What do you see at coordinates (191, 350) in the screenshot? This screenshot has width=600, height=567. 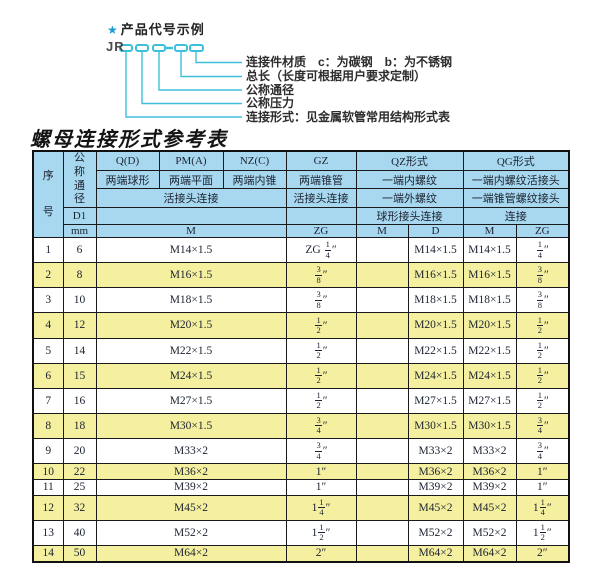 I see `cell-m: M22×1.5` at bounding box center [191, 350].